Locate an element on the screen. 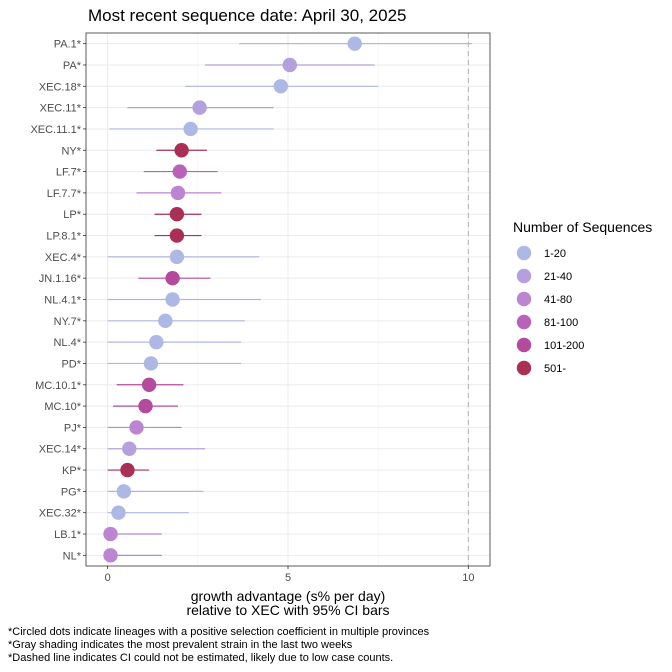  y-tick-label: NY.7* is located at coordinates (68, 322).